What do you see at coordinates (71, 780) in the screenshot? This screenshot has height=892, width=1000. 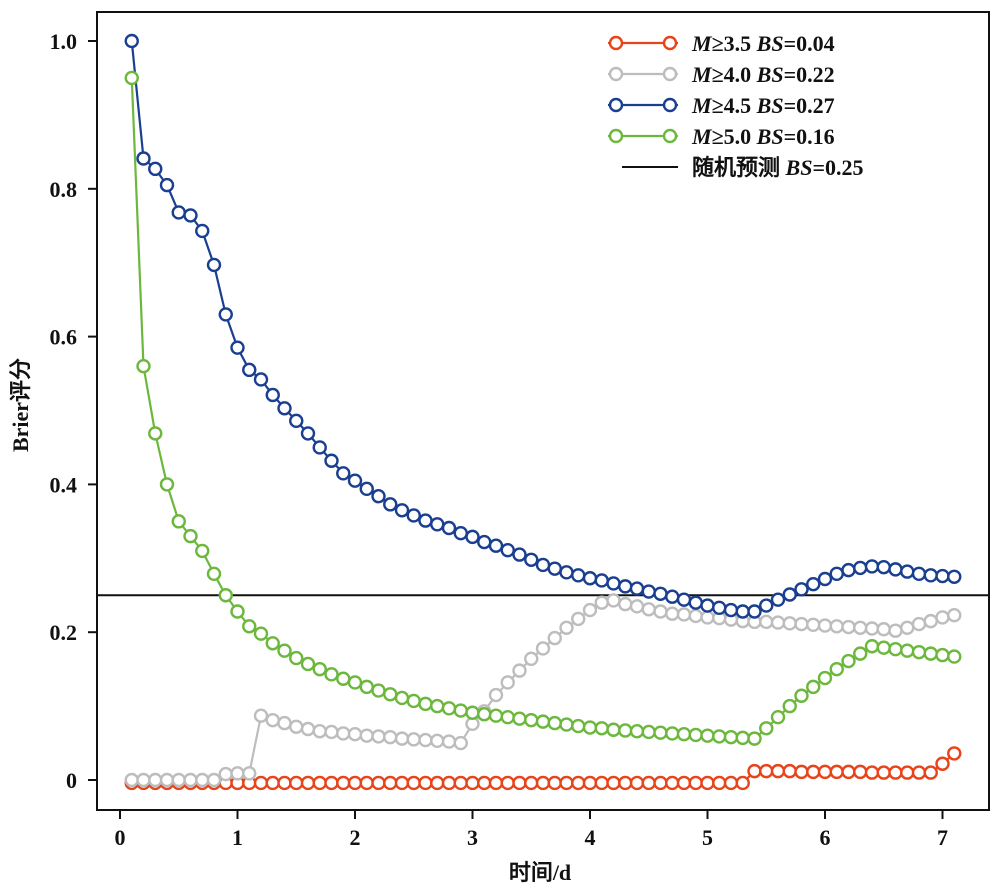 I see `y-tick-label: 0` at bounding box center [71, 780].